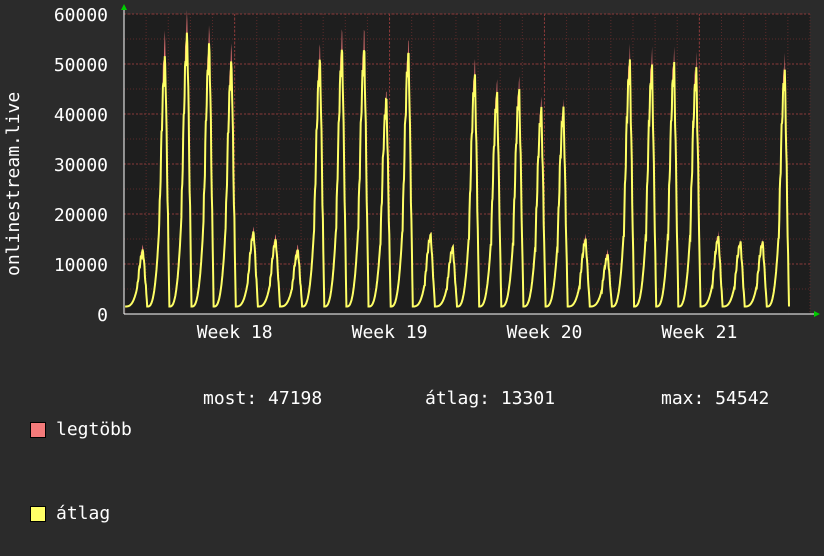  I want to click on stat-max: max: 54542, so click(715, 398).